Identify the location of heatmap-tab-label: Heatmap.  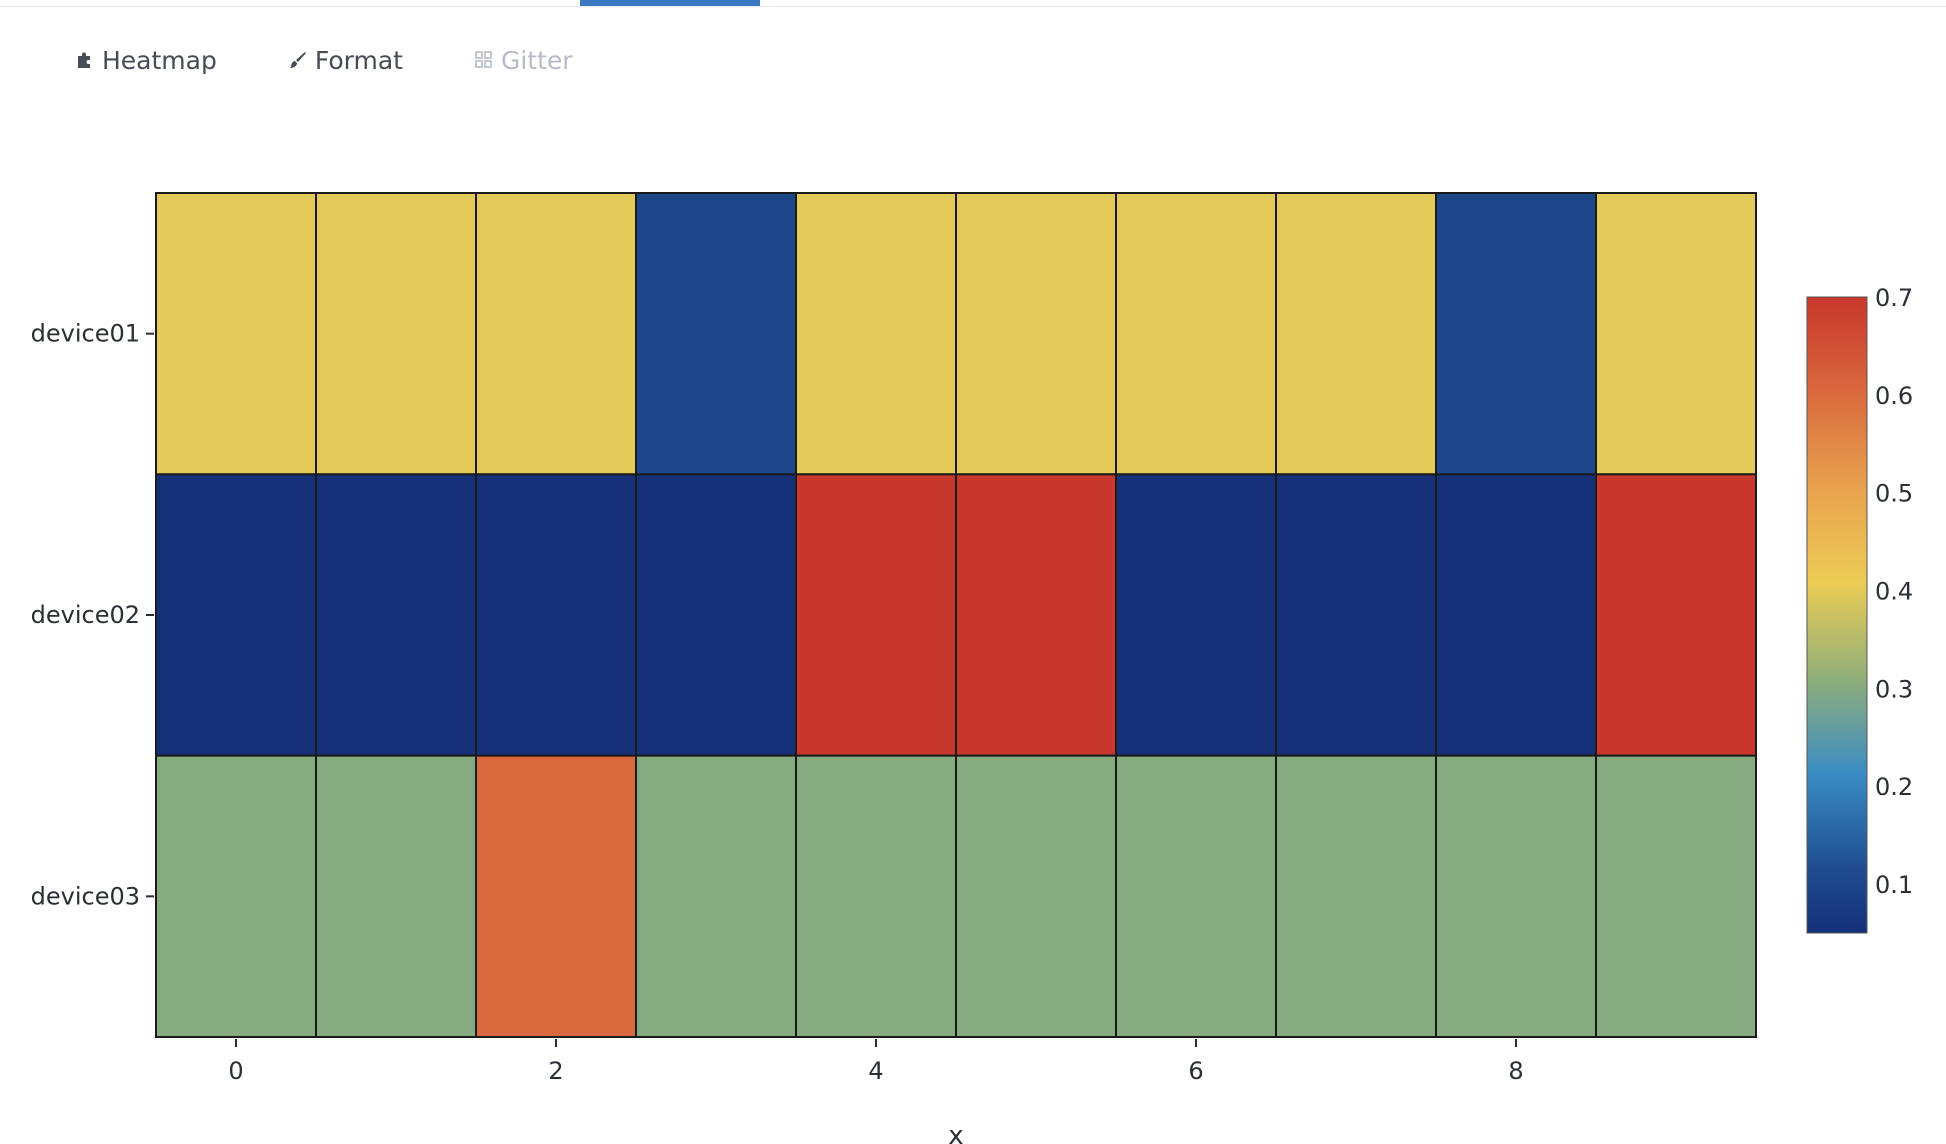
(159, 60).